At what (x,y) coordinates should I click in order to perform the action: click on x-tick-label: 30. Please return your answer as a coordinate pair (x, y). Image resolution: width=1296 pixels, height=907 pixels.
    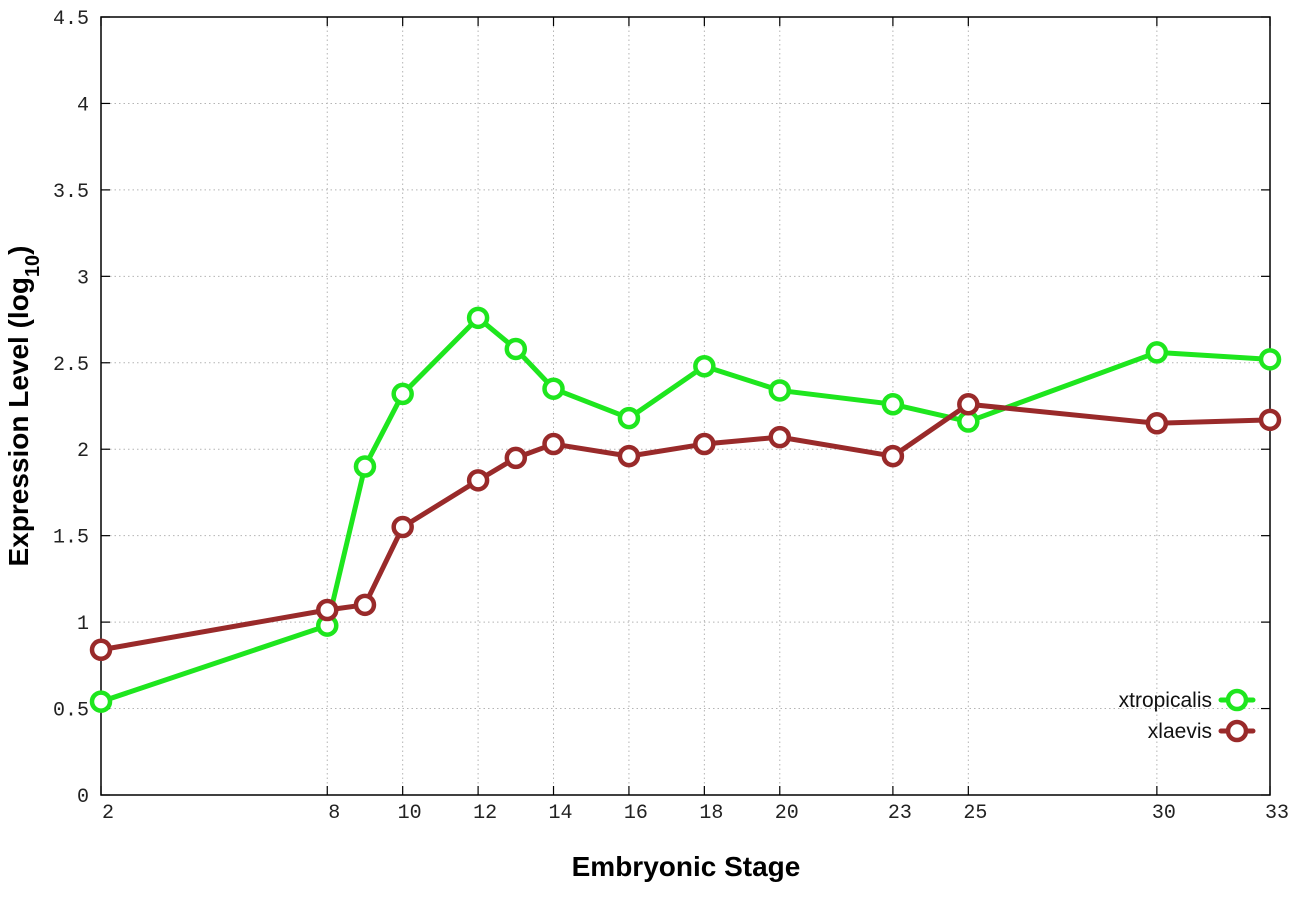
    Looking at the image, I should click on (1164, 813).